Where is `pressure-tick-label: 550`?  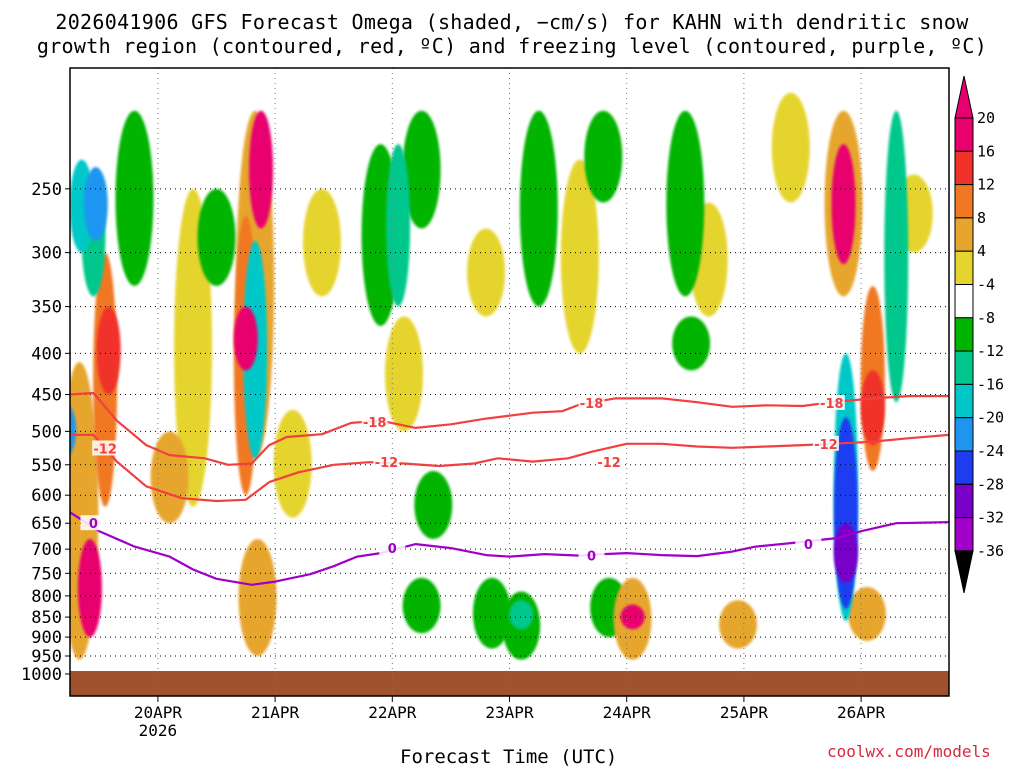 pressure-tick-label: 550 is located at coordinates (46, 466).